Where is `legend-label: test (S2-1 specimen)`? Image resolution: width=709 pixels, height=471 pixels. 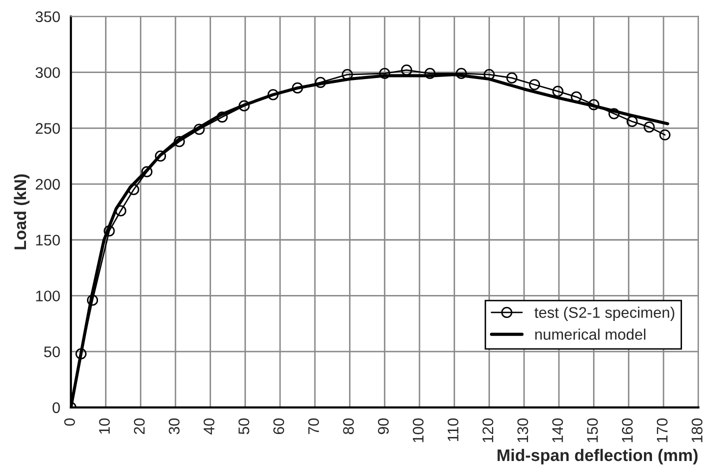 legend-label: test (S2-1 specimen) is located at coordinates (604, 313).